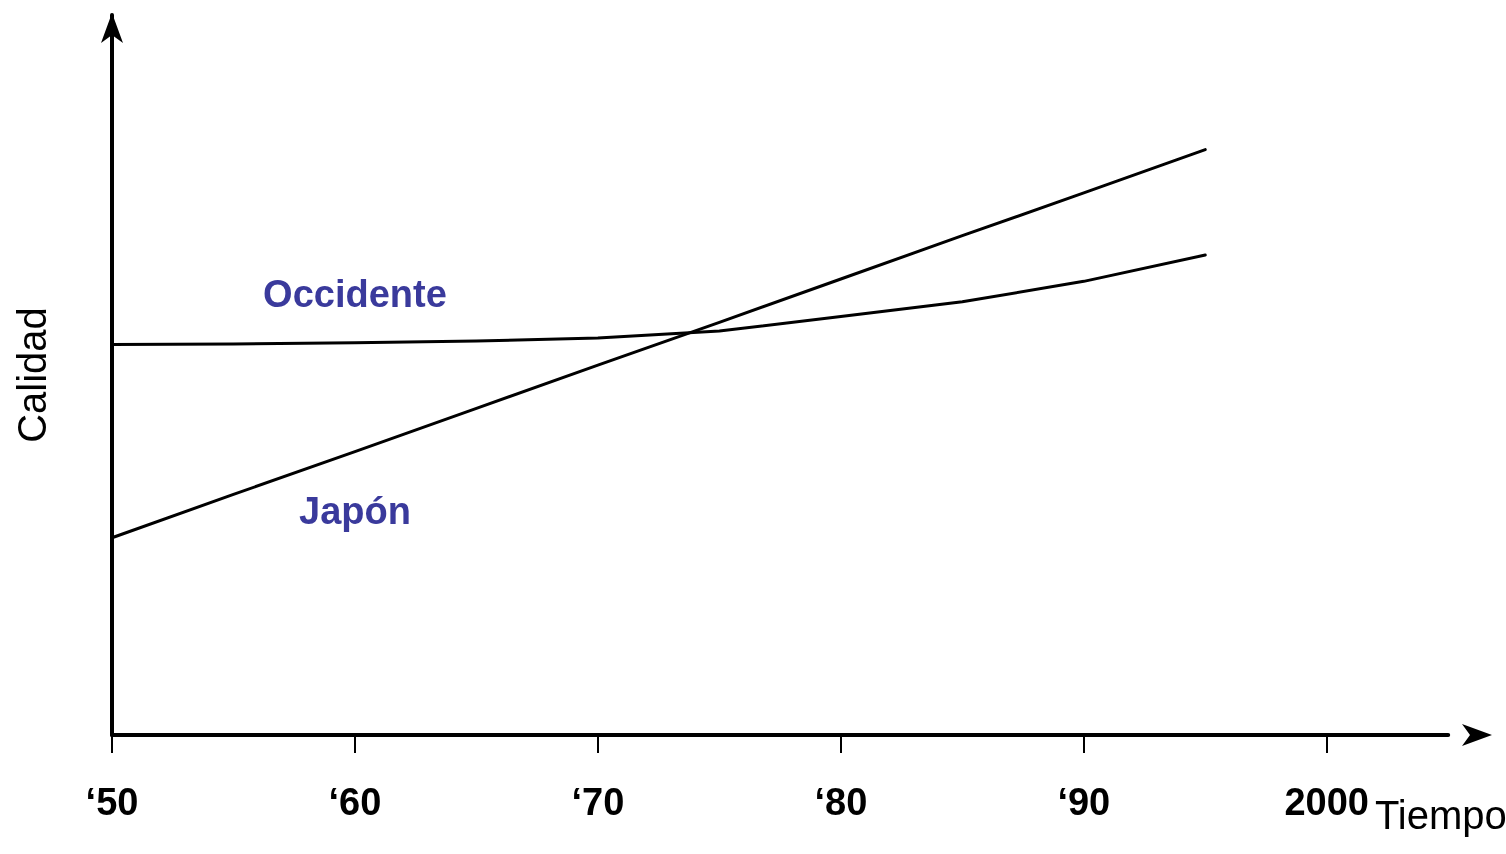 This screenshot has height=854, width=1506. What do you see at coordinates (1327, 802) in the screenshot?
I see `x-tick-label: 2000` at bounding box center [1327, 802].